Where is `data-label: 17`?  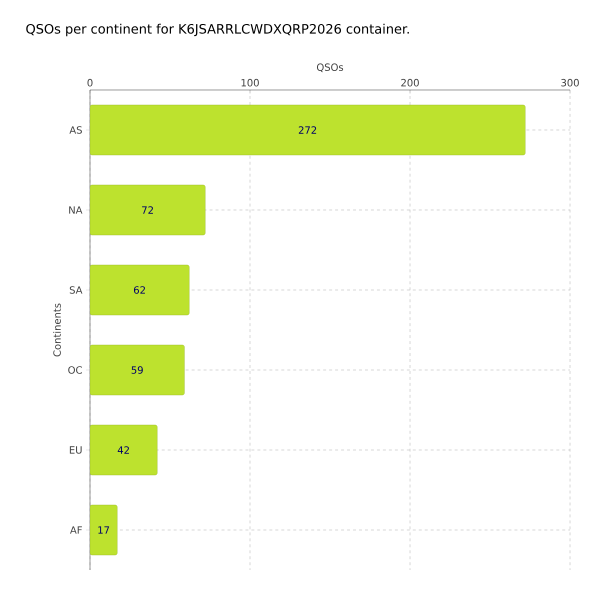 data-label: 17 is located at coordinates (104, 530).